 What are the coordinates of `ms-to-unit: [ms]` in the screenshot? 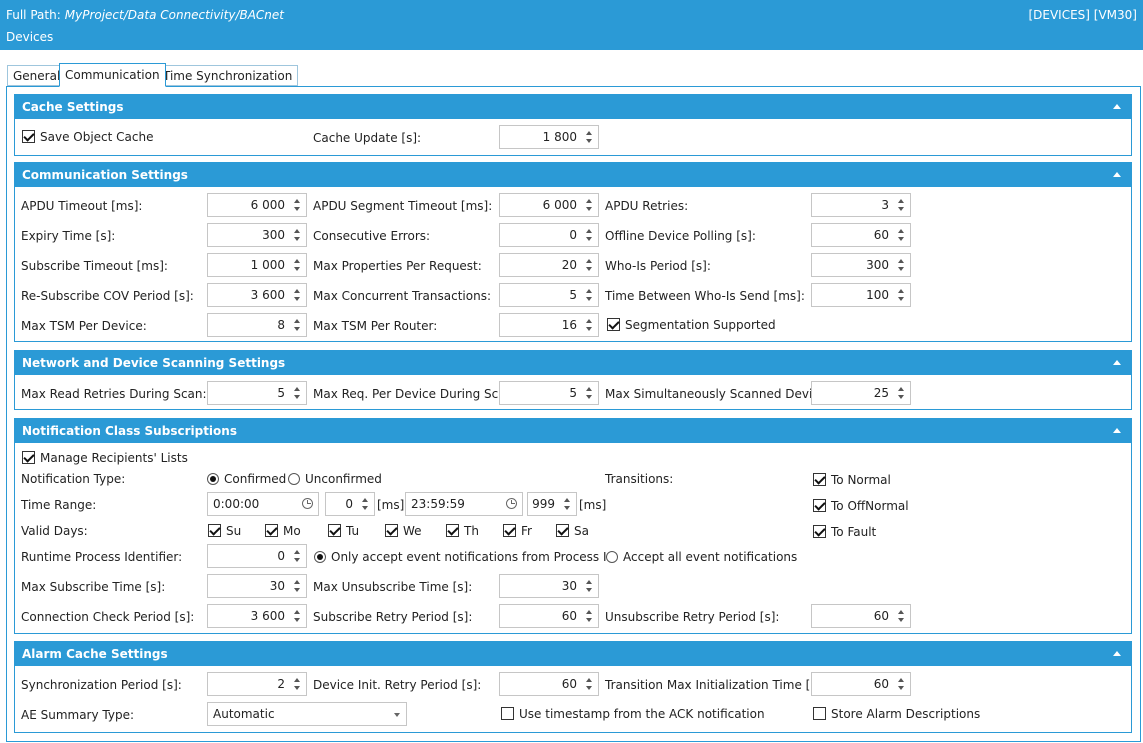 It's located at (593, 505).